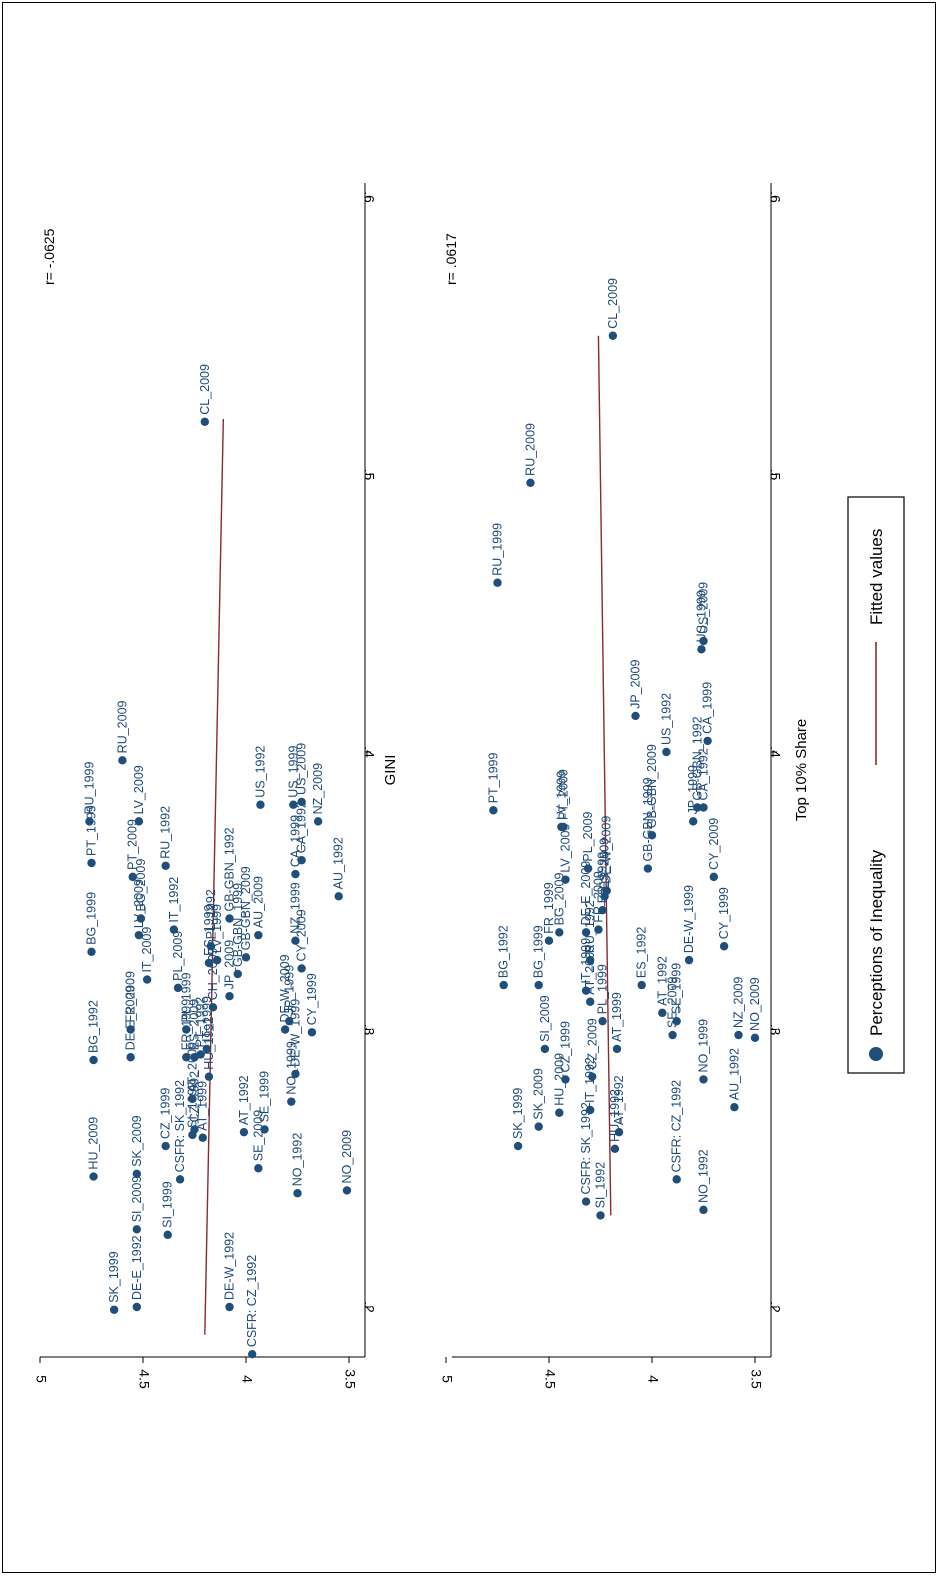 The height and width of the screenshot is (1577, 940). What do you see at coordinates (504, 951) in the screenshot?
I see `data-point-label: BG_1992` at bounding box center [504, 951].